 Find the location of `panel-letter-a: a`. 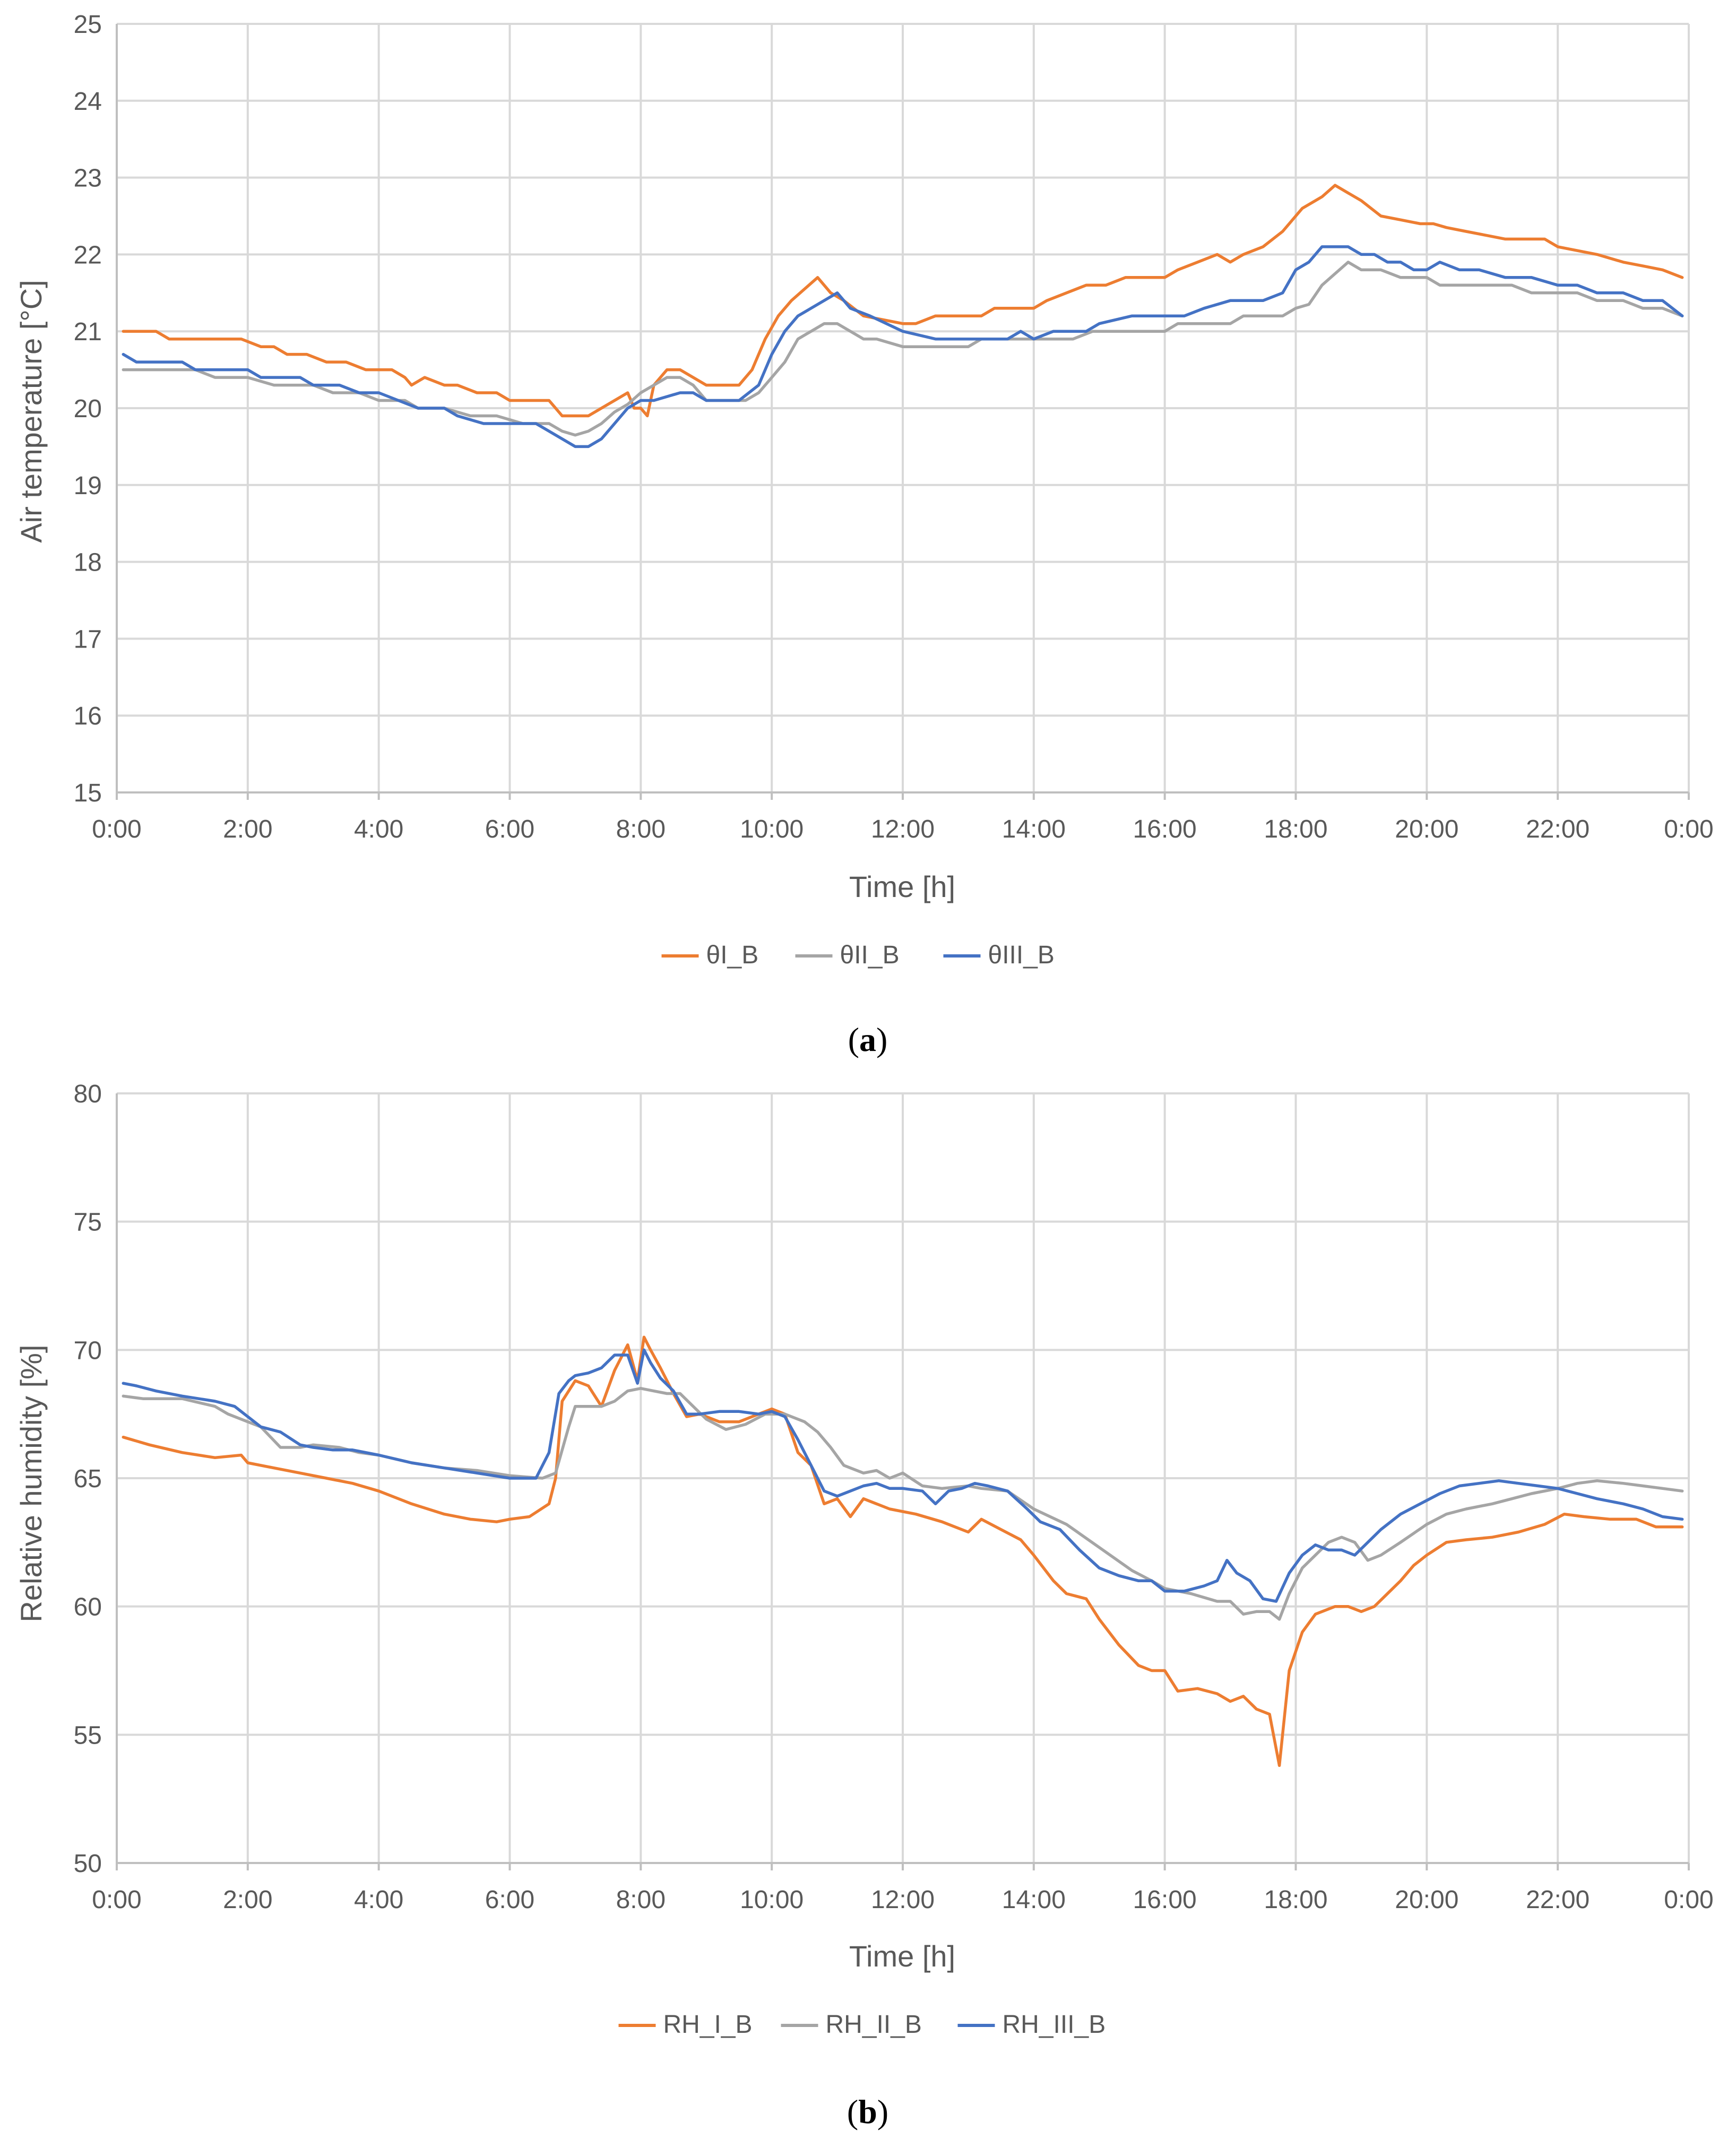

panel-letter-a: a is located at coordinates (867, 1039).